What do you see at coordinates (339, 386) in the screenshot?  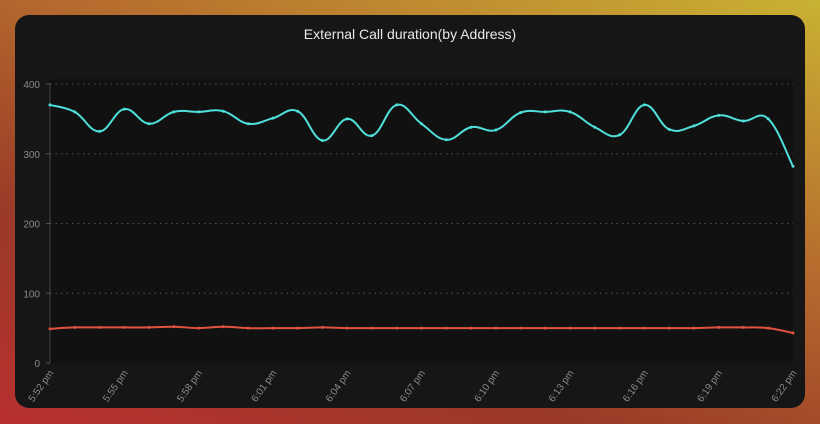 I see `x-tick-label: 6:04 pm` at bounding box center [339, 386].